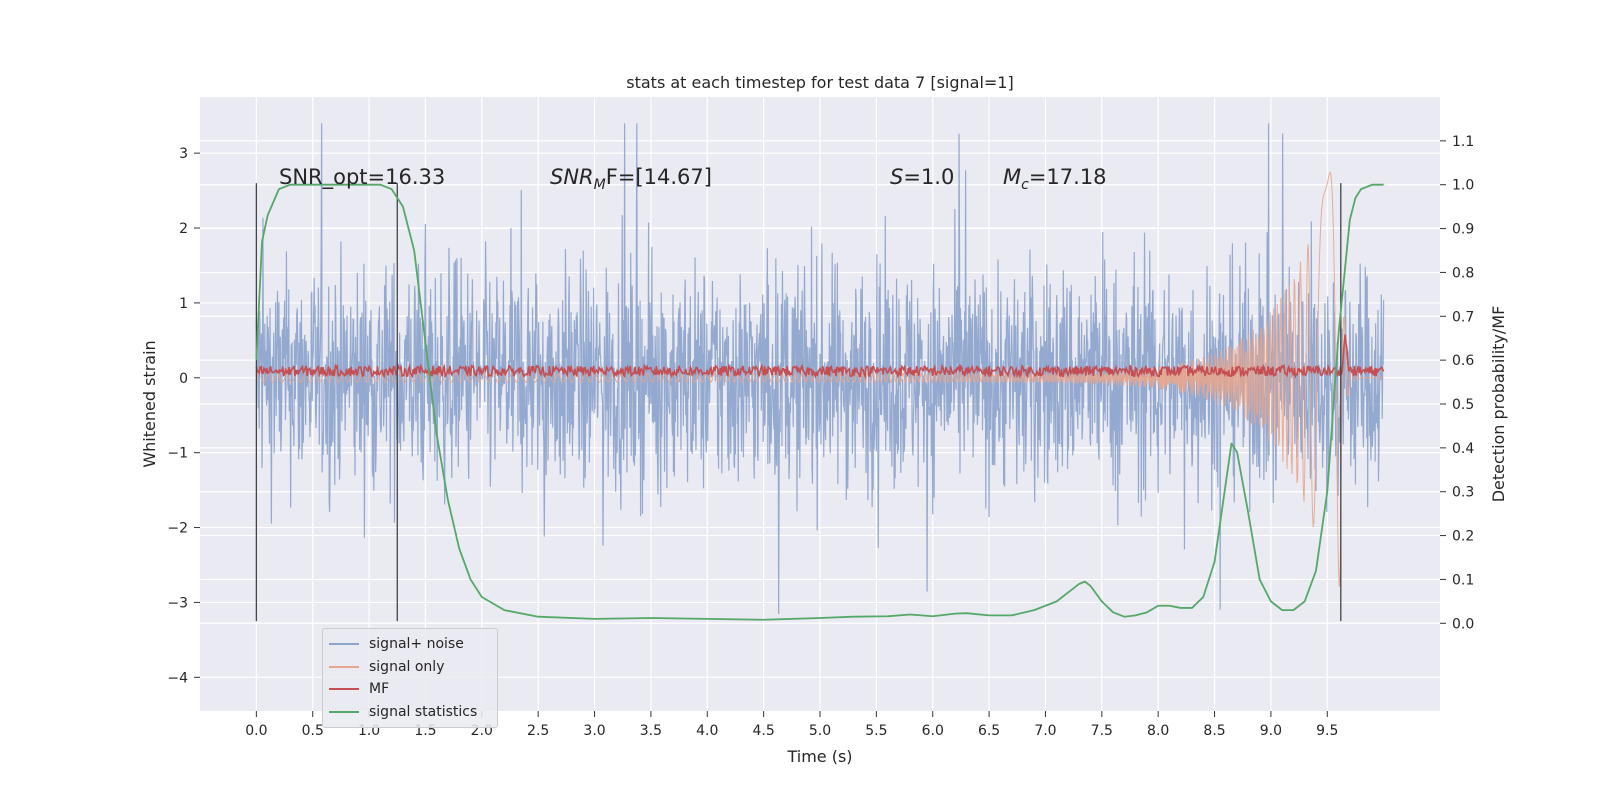 The image size is (1600, 800). I want to click on x-tick-label: 3.5, so click(651, 731).